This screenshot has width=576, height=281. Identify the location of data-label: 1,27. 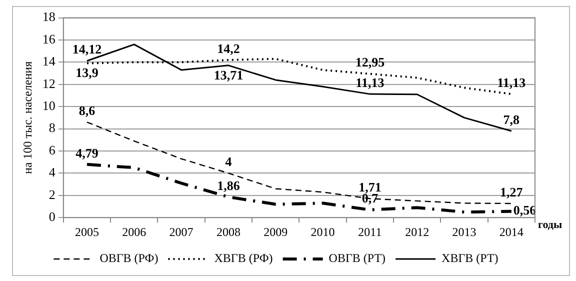
(512, 192).